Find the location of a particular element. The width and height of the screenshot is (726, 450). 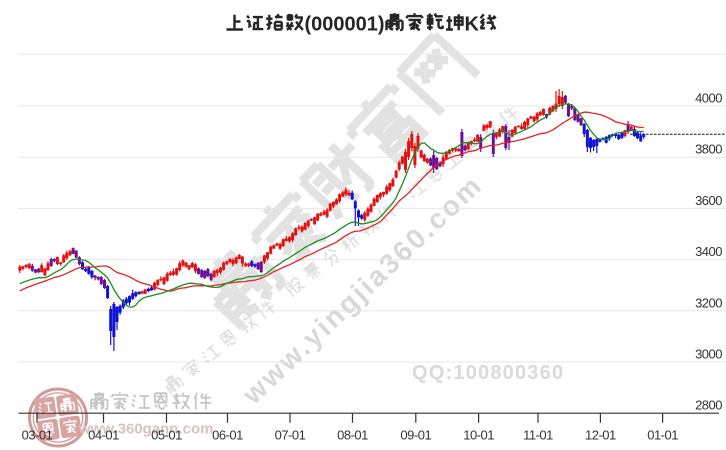

svg-text: 2800 is located at coordinates (708, 405).